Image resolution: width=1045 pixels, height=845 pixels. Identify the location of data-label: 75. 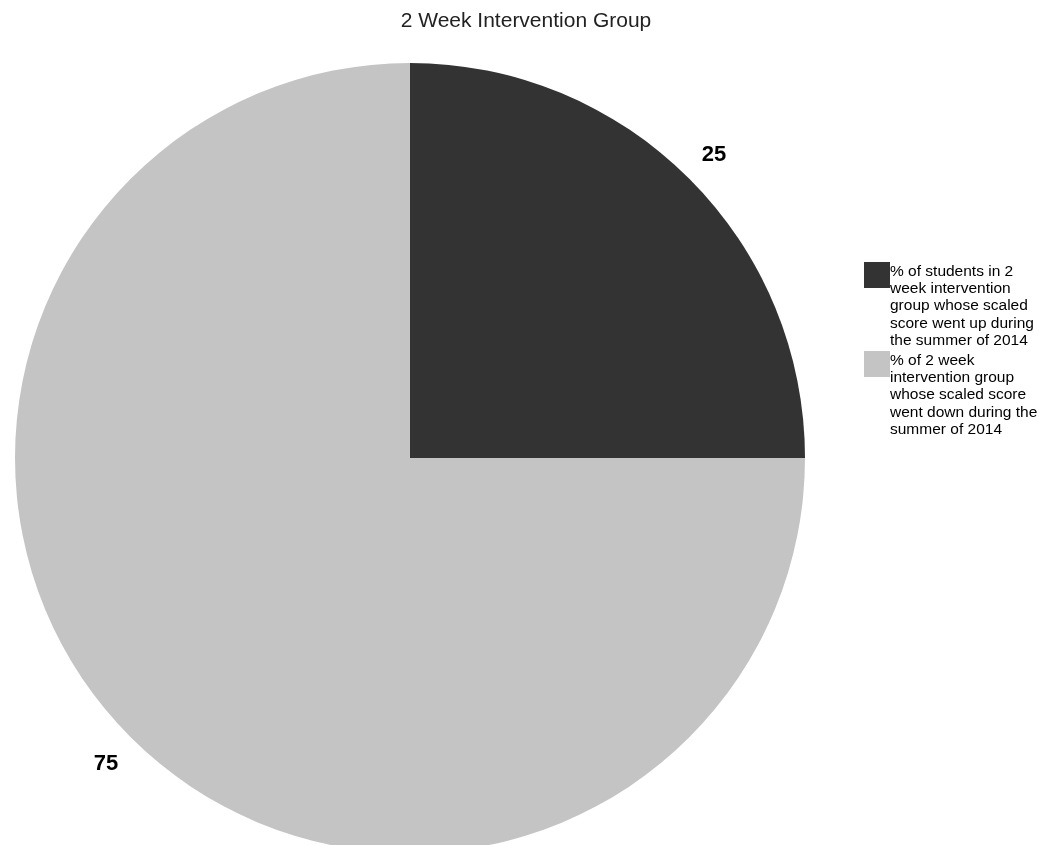
(106, 762).